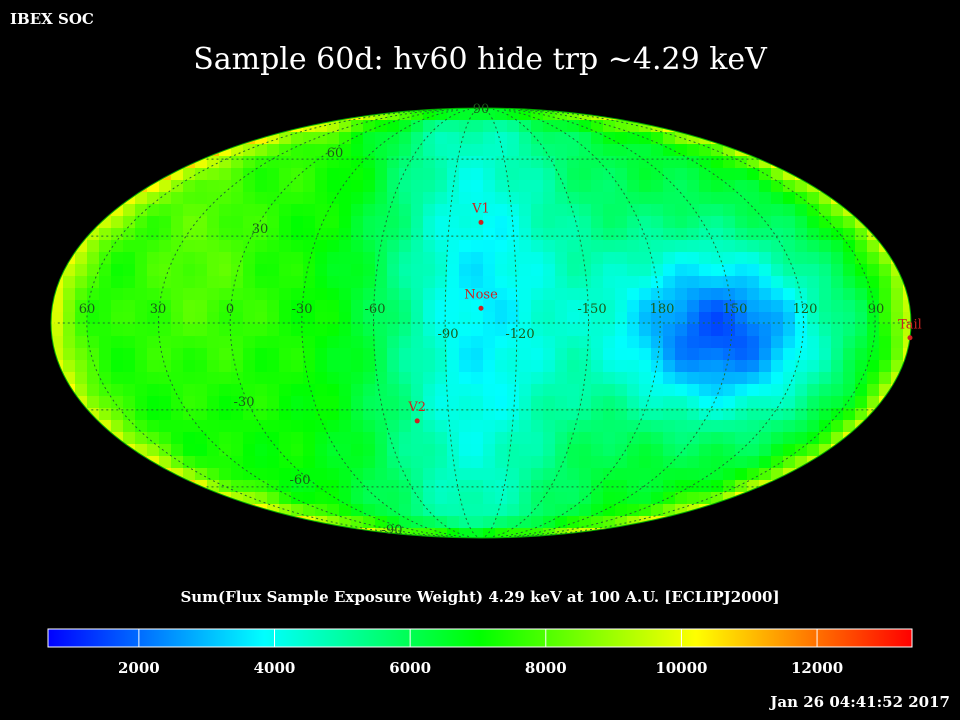 Image resolution: width=960 pixels, height=720 pixels. I want to click on colorbar-tick-label: 10000, so click(681, 668).